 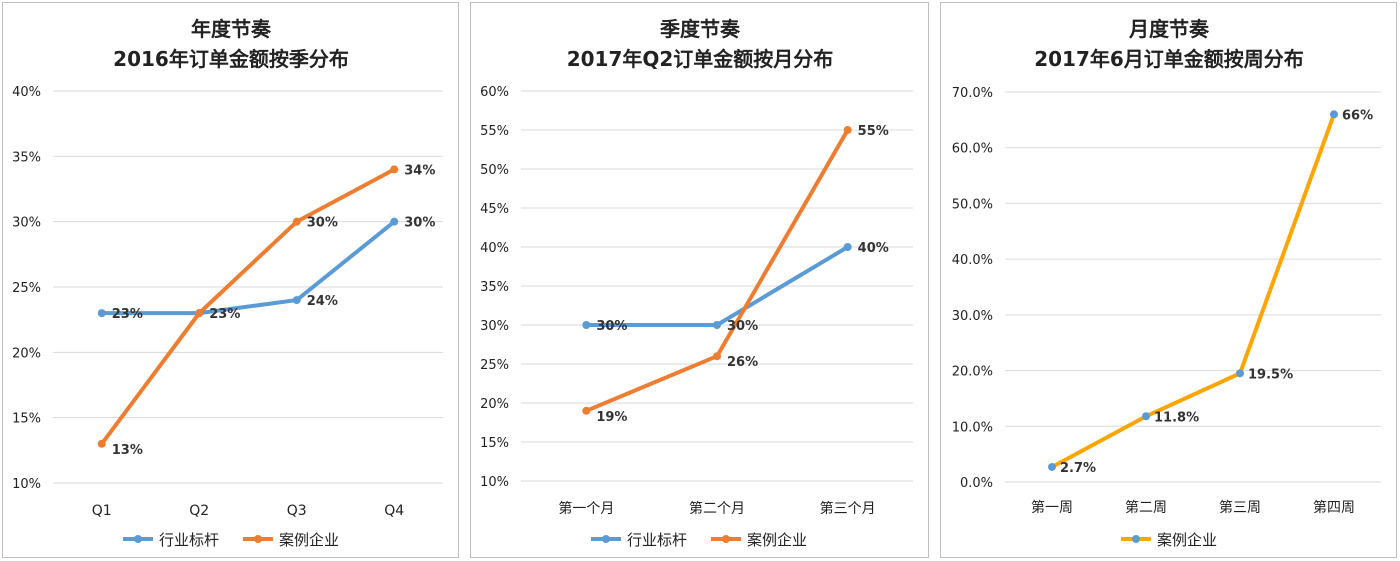 I want to click on data-label: 34%, so click(x=419, y=170).